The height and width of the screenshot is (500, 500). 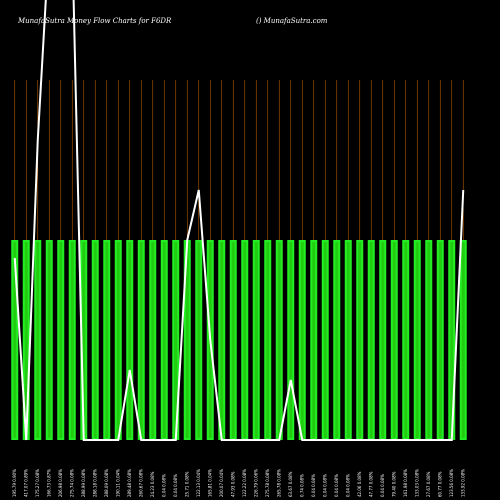 I want to click on x-tick-label: 161.98 0.08%, so click(x=405, y=483).